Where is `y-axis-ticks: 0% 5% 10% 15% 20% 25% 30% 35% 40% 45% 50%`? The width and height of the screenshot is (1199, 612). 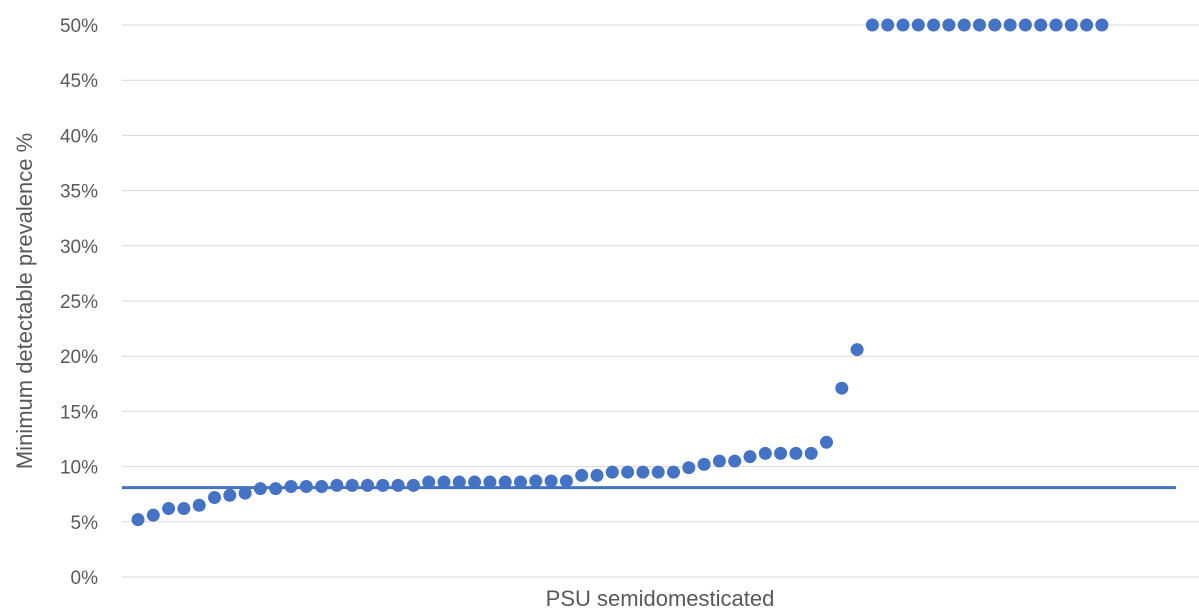 y-axis-ticks: 0% 5% 10% 15% 20% 25% 30% 35% 40% 45% 50% is located at coordinates (79, 302).